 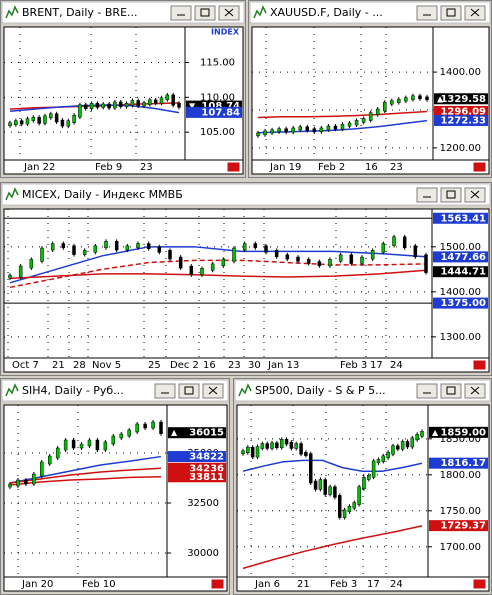 I want to click on tag-label: 1375.00, so click(x=463, y=303).